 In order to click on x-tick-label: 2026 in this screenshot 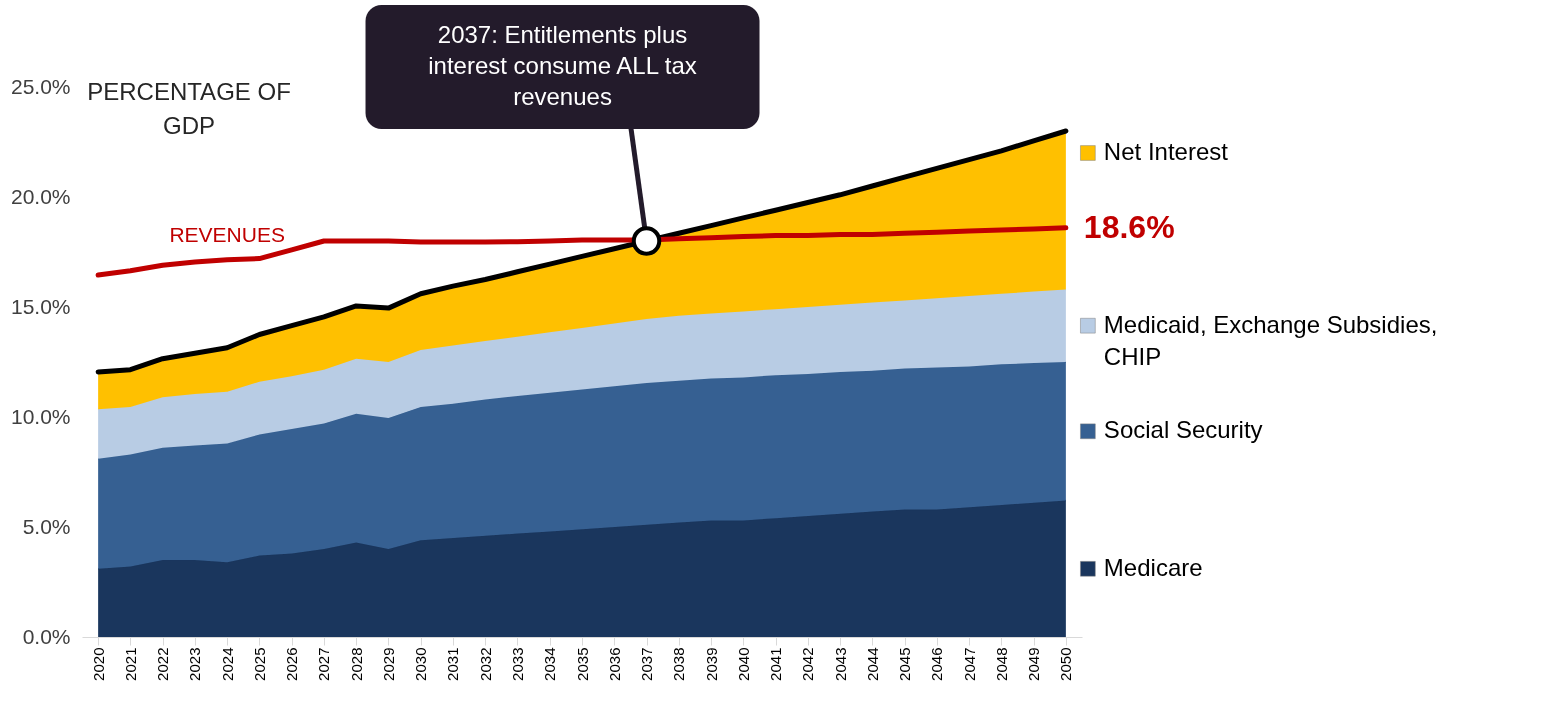, I will do `click(292, 664)`.